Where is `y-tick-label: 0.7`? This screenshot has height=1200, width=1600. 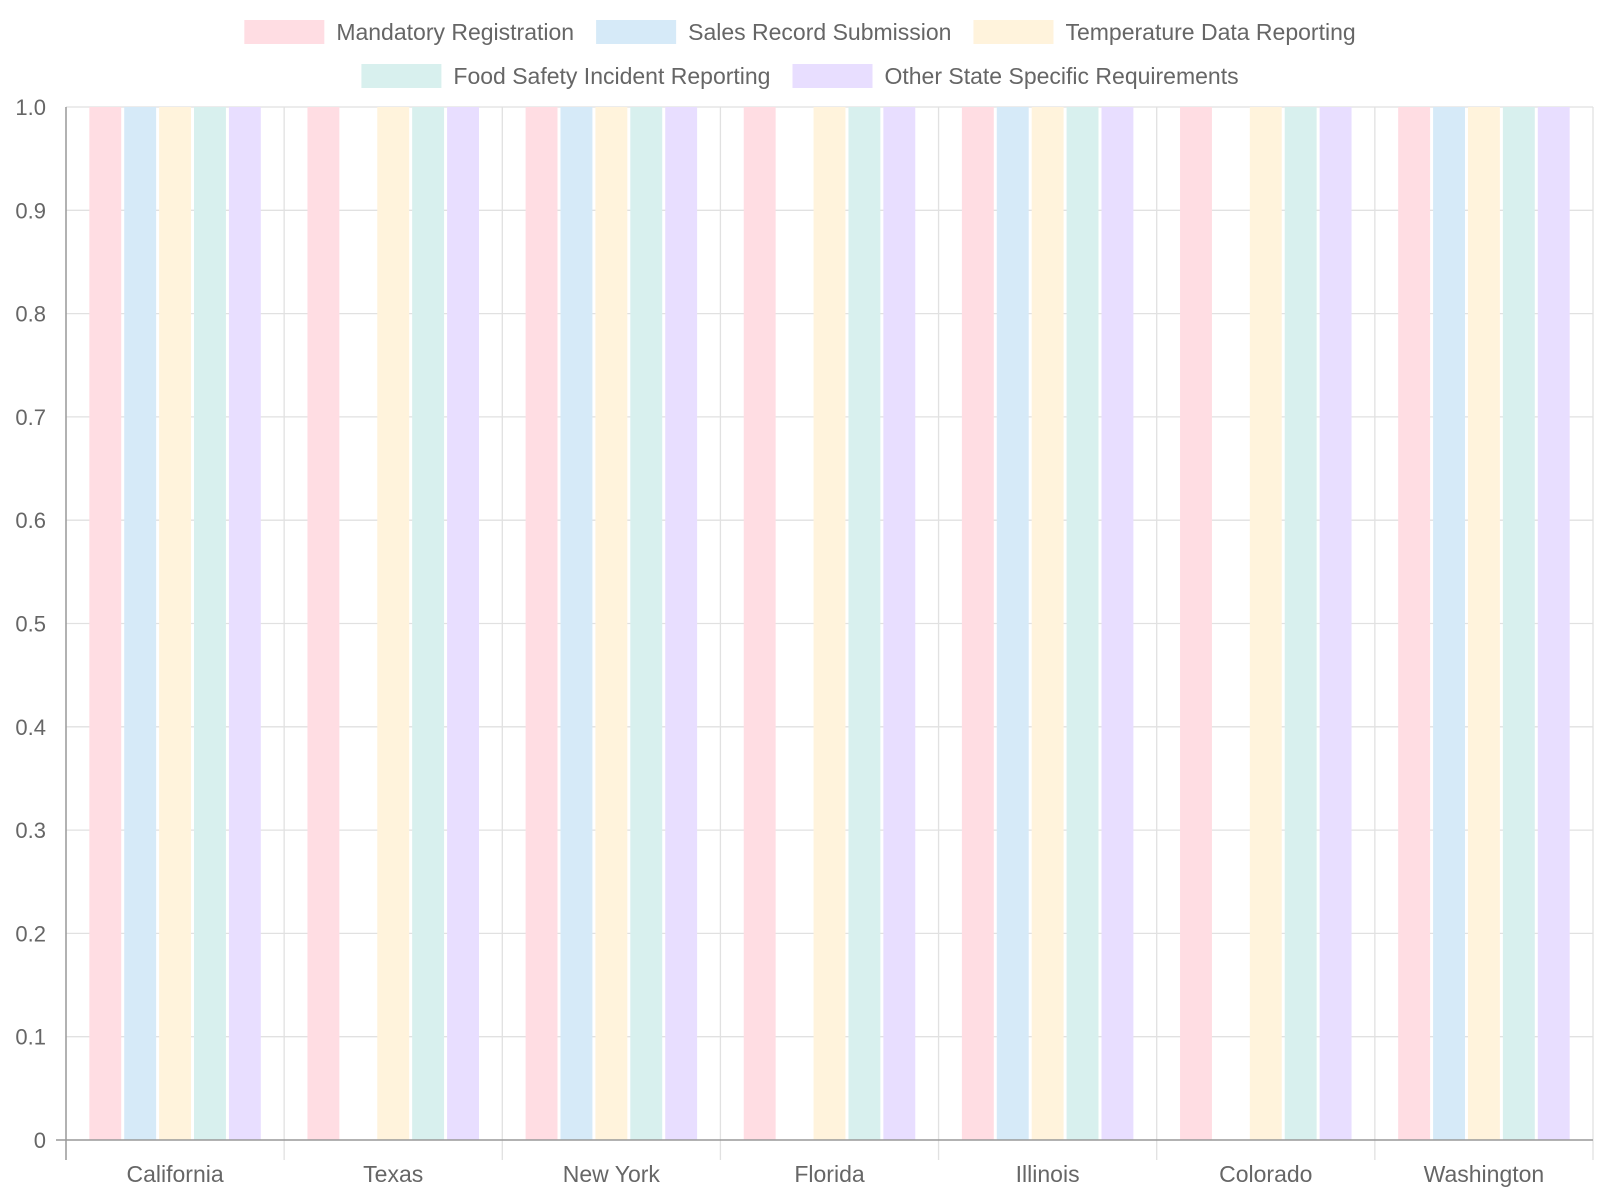 y-tick-label: 0.7 is located at coordinates (30, 417).